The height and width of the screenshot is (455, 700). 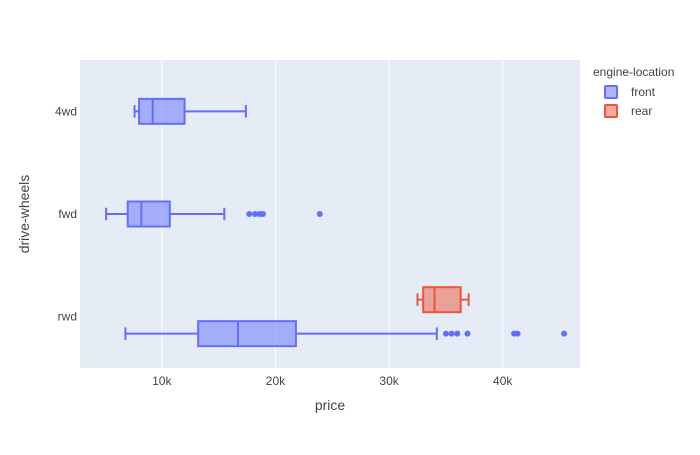 I want to click on x-axis-title: price, so click(x=330, y=405).